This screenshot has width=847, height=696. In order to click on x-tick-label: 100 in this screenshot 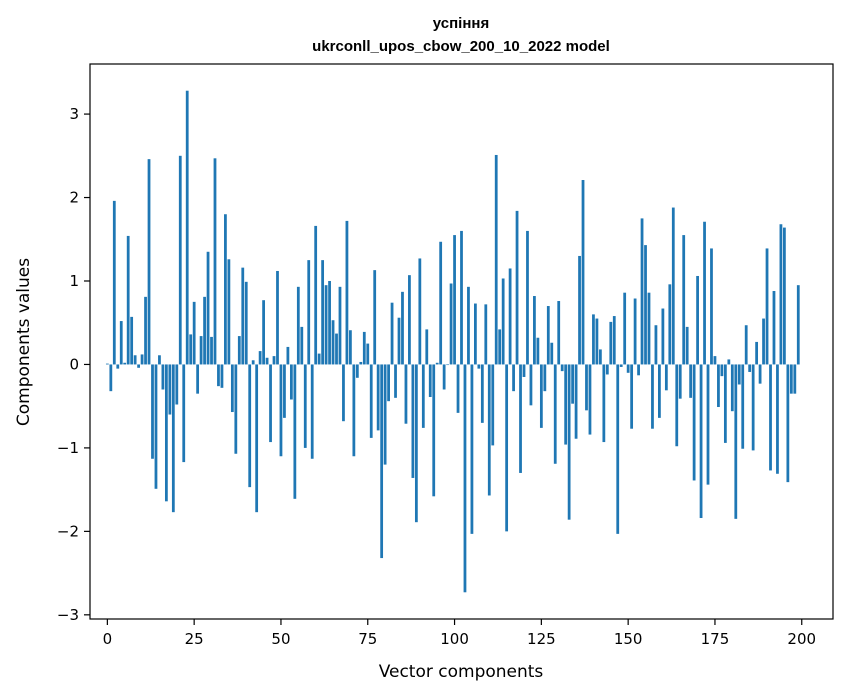, I will do `click(454, 639)`.